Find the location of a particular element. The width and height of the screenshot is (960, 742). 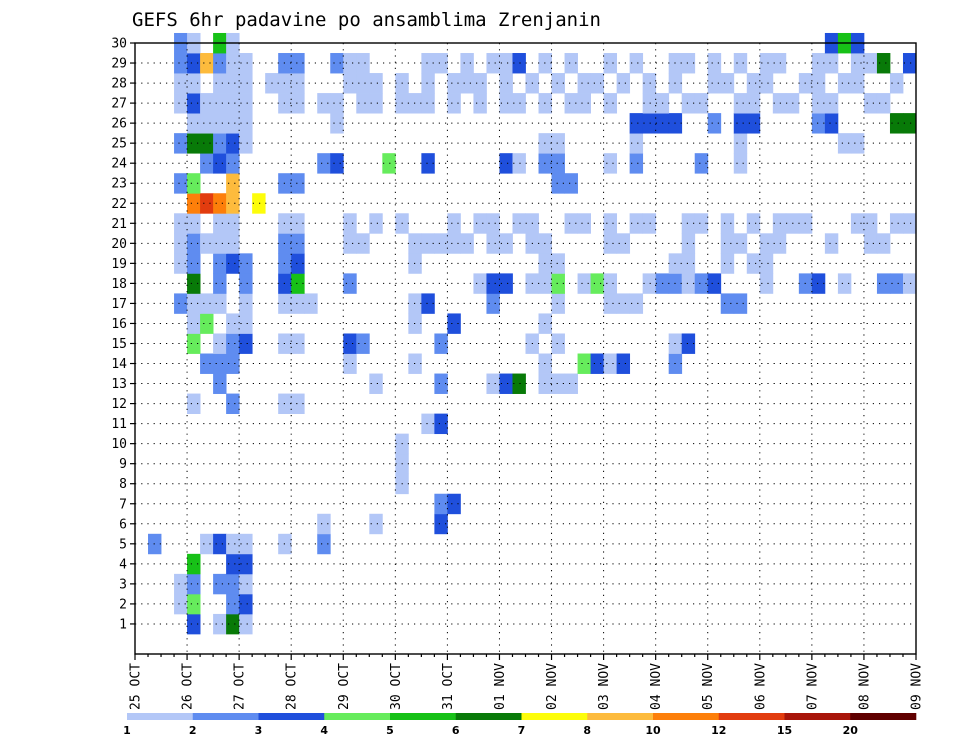

legend-swatch is located at coordinates (554, 716).